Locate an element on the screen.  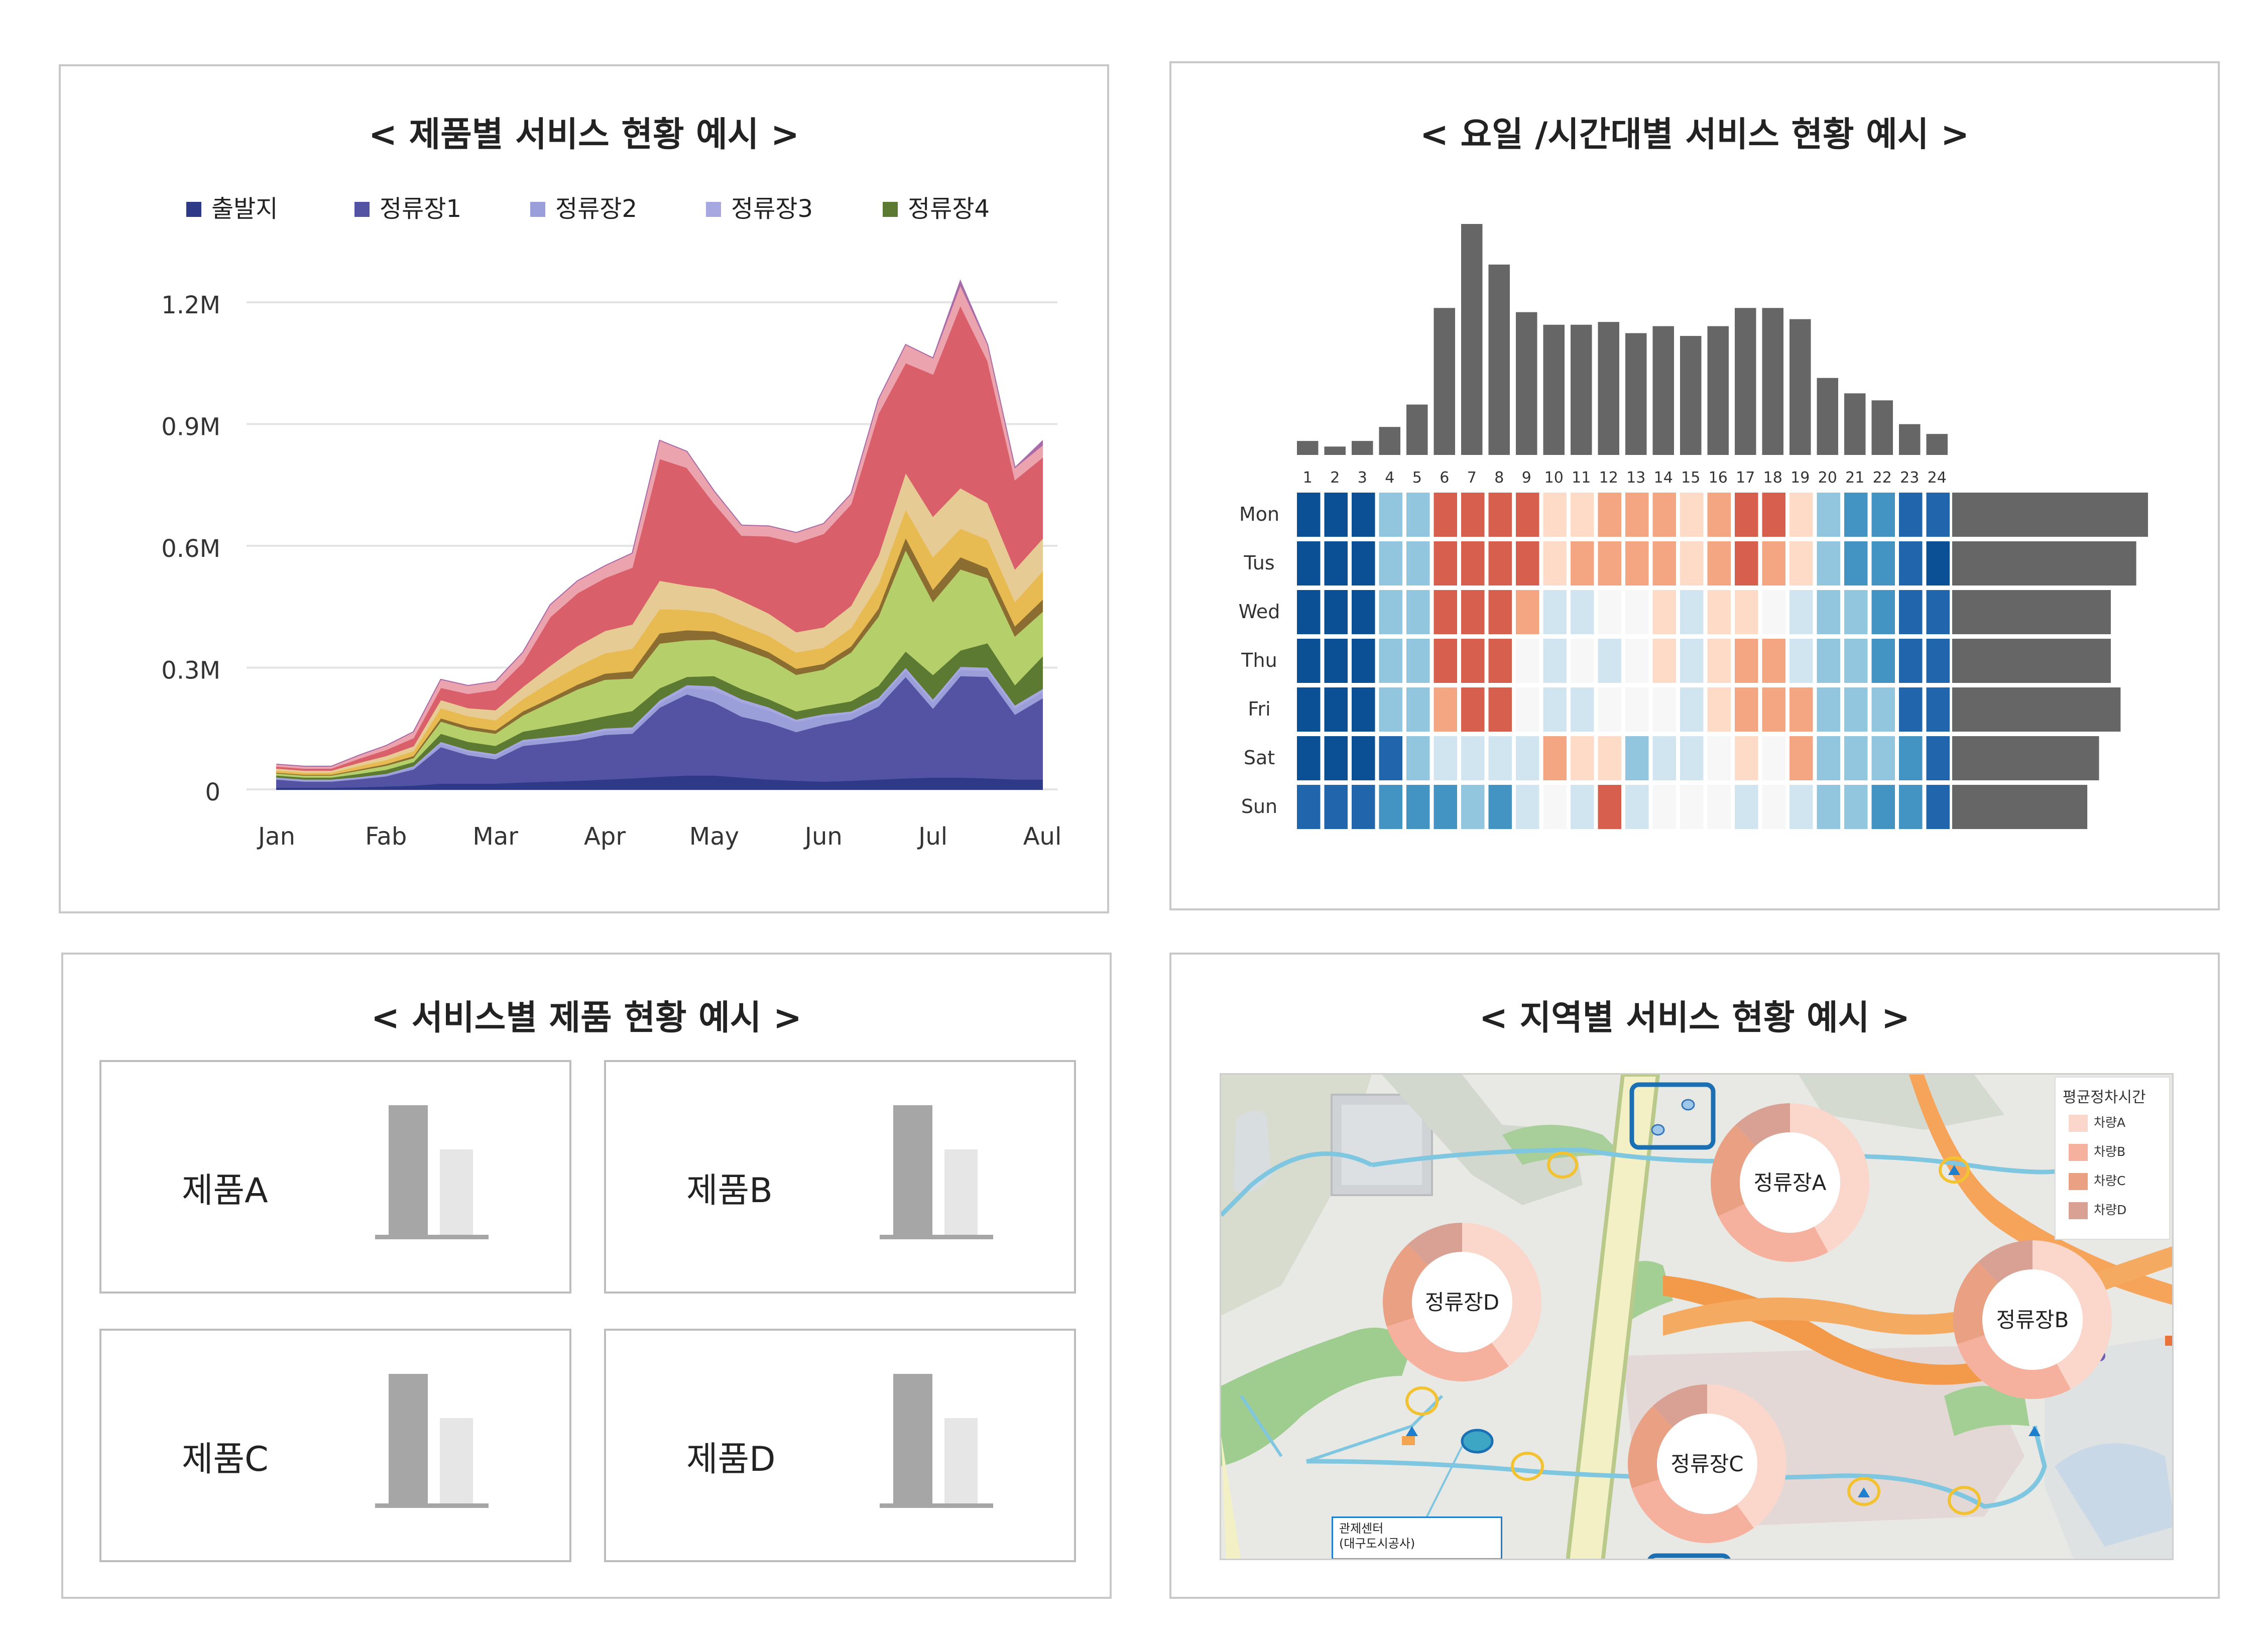
product-d-big-bar is located at coordinates (912, 1439).